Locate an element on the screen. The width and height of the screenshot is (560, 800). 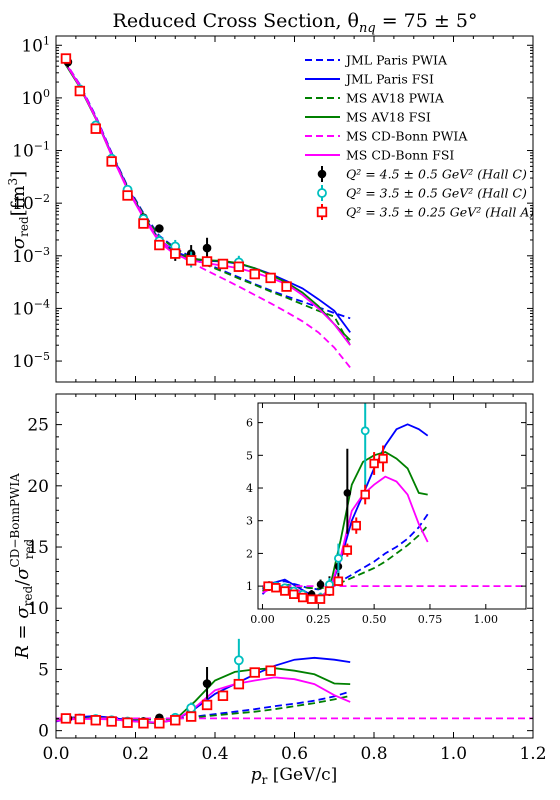
bottom-y-label-sigma: σ is located at coordinates (22, 573).